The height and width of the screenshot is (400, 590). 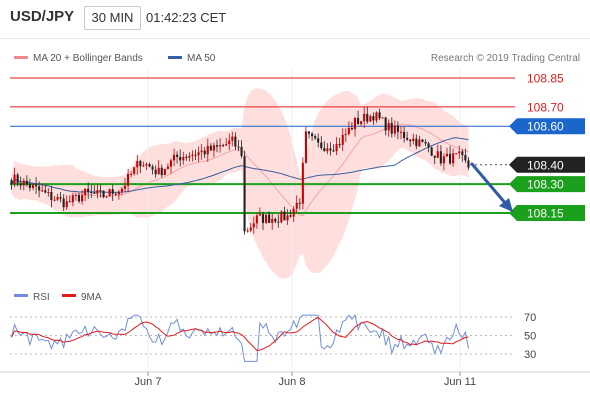 I want to click on ma50-legend-swatch, so click(x=175, y=57).